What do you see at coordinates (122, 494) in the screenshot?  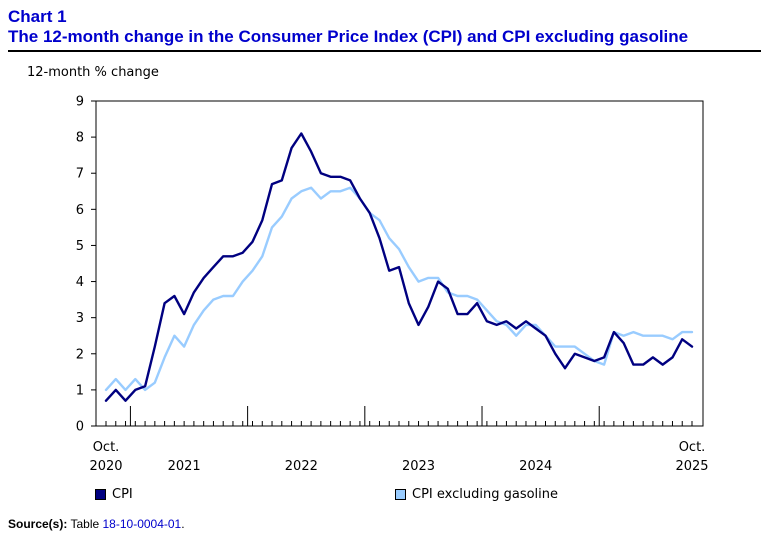 I see `legend-label-cpi: CPI` at bounding box center [122, 494].